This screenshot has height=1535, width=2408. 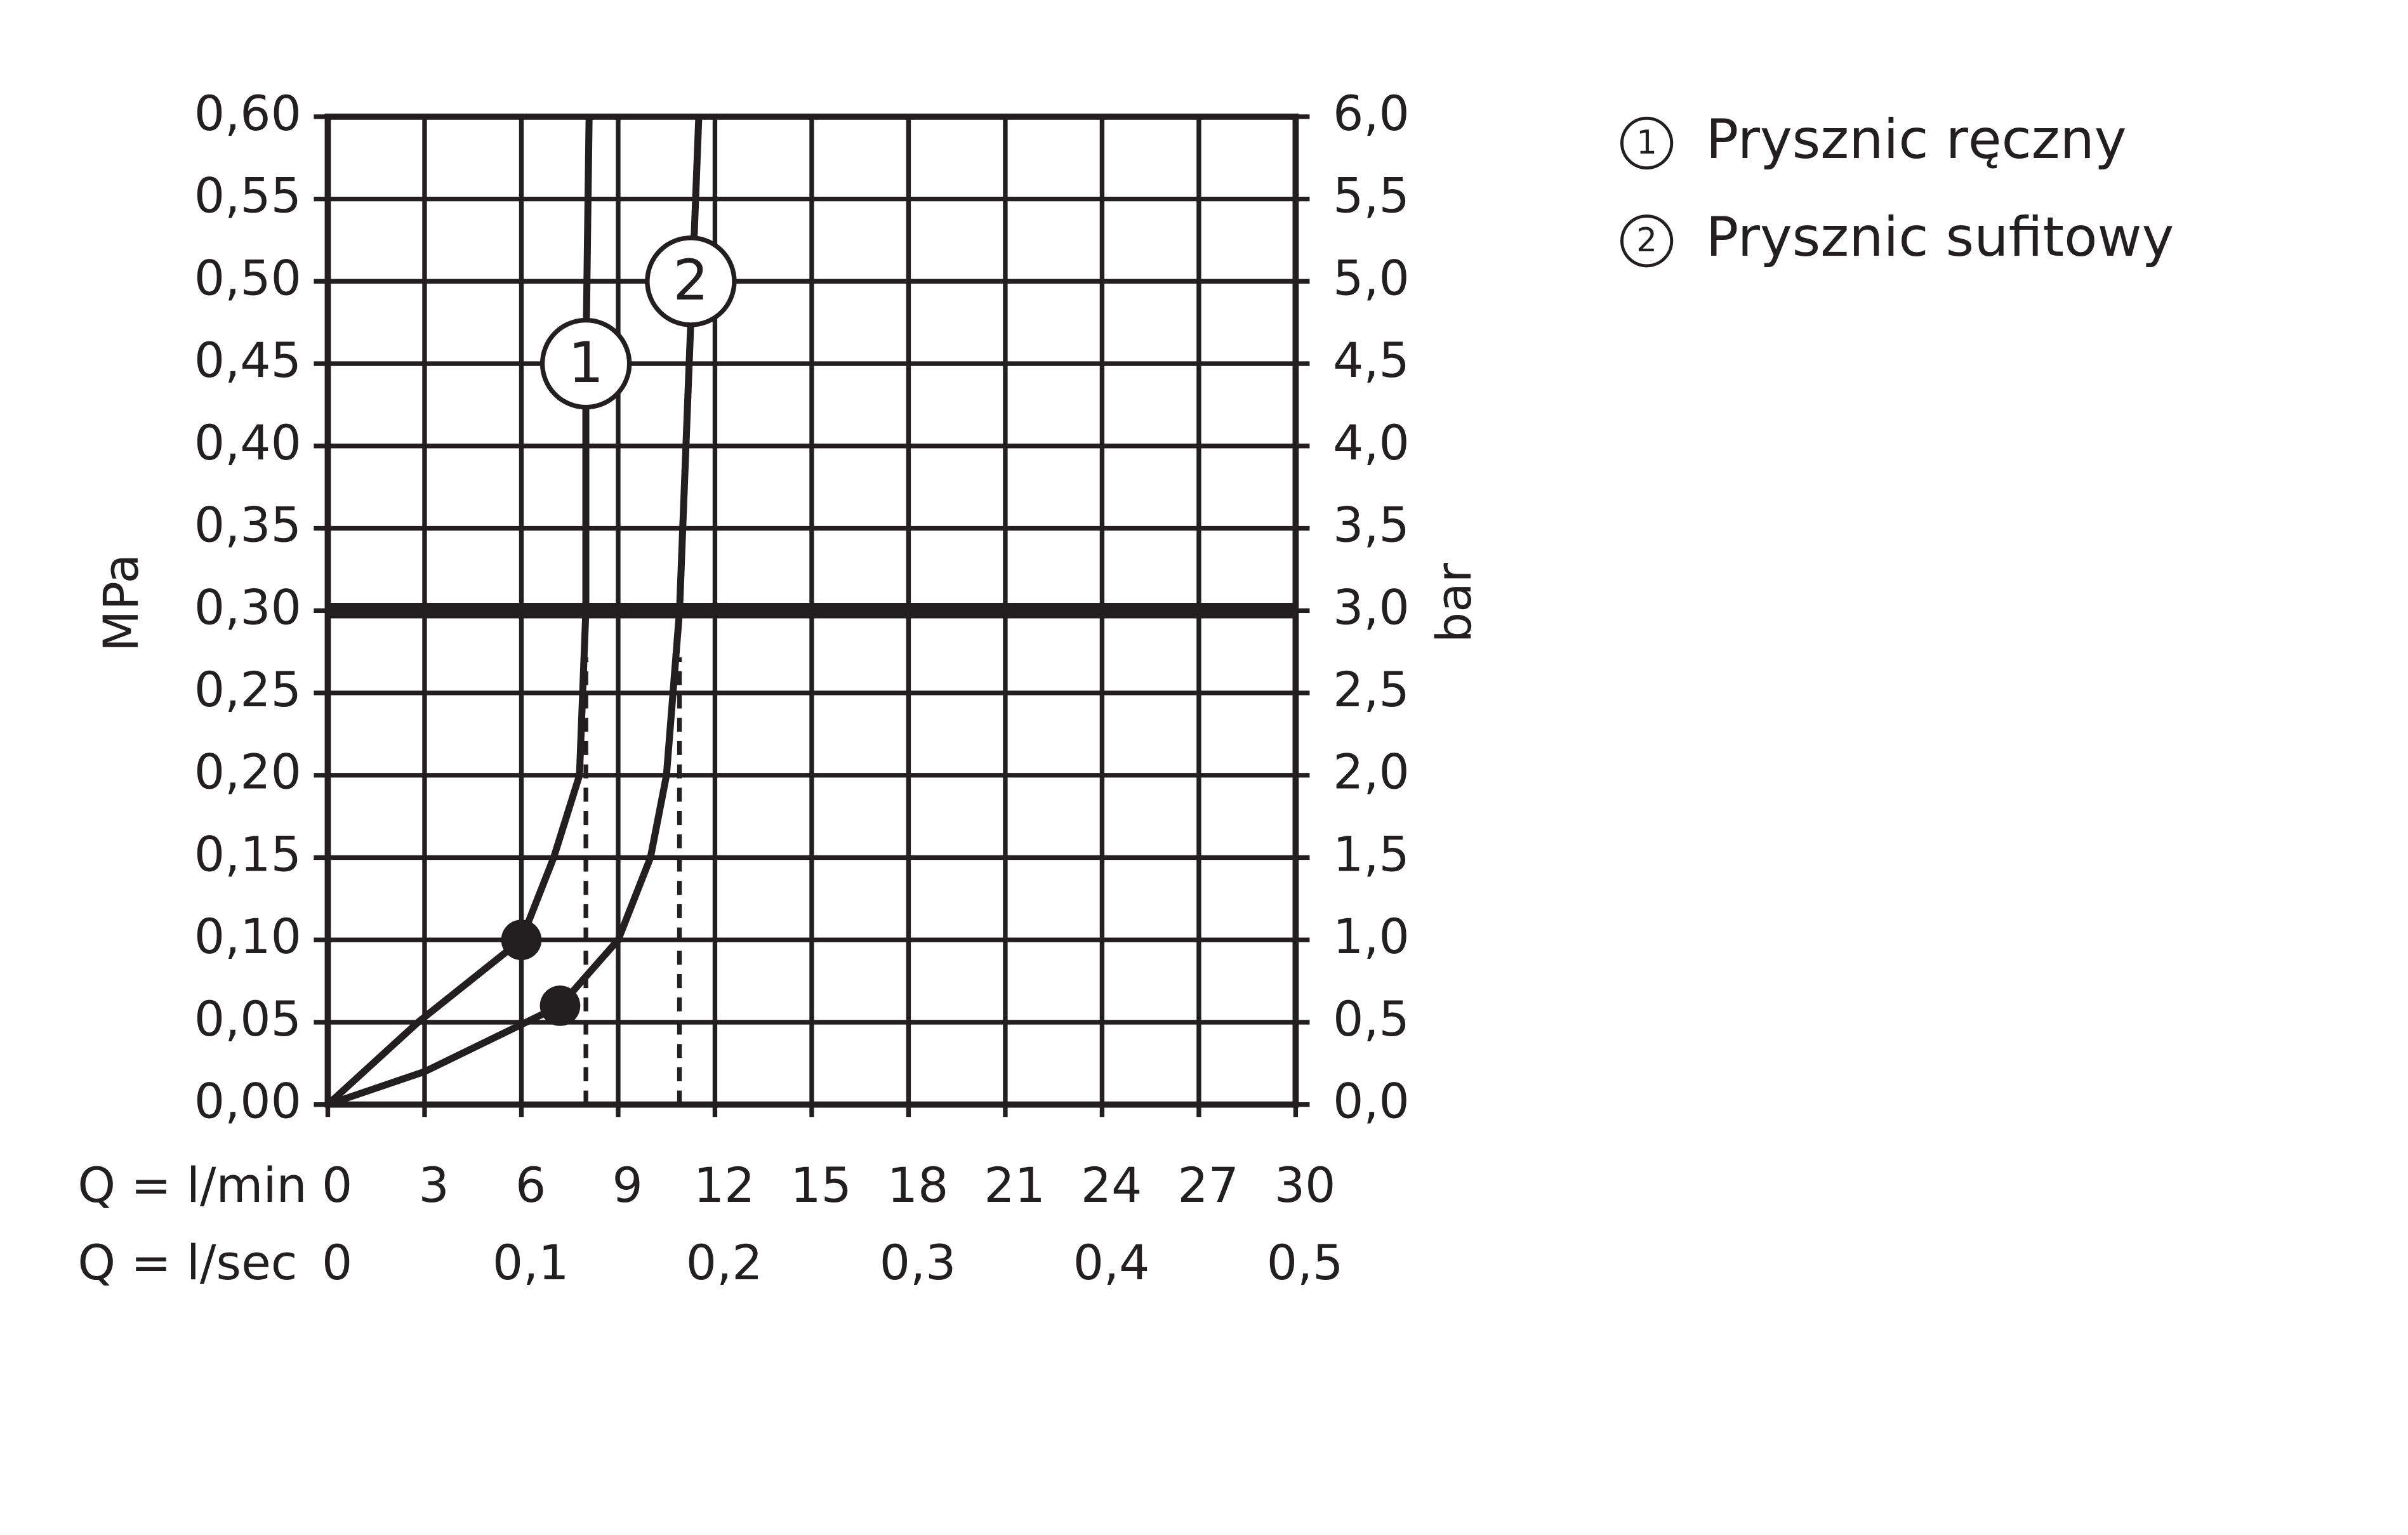 I want to click on y-tick-label: 0,35, so click(x=247, y=525).